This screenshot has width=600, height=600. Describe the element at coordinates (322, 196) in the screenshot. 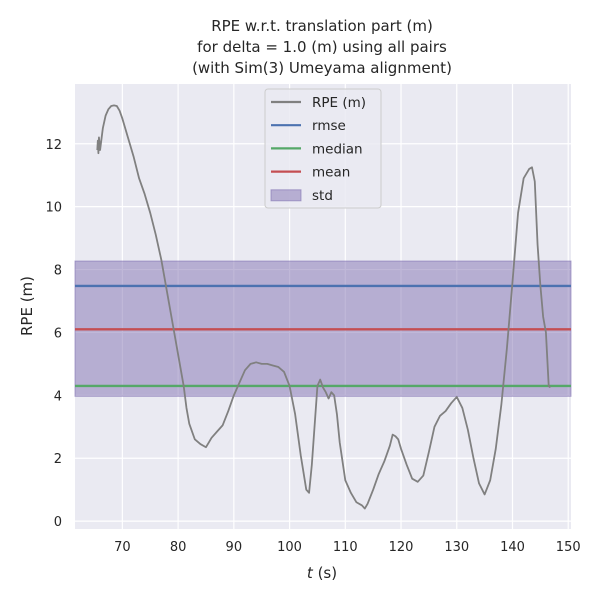

I see `legend-label: std` at that location.